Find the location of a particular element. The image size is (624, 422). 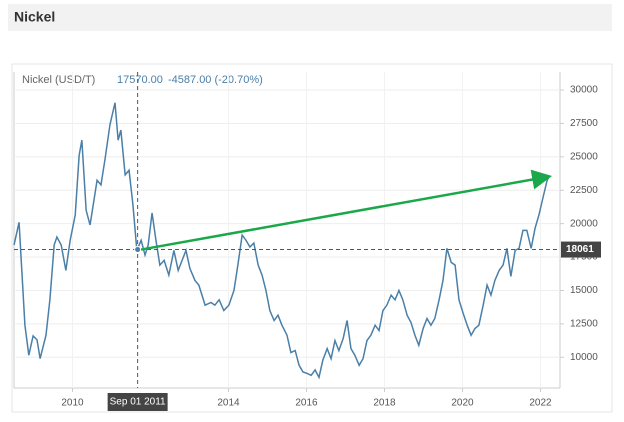

y-tick-label: 15000 is located at coordinates (584, 290).